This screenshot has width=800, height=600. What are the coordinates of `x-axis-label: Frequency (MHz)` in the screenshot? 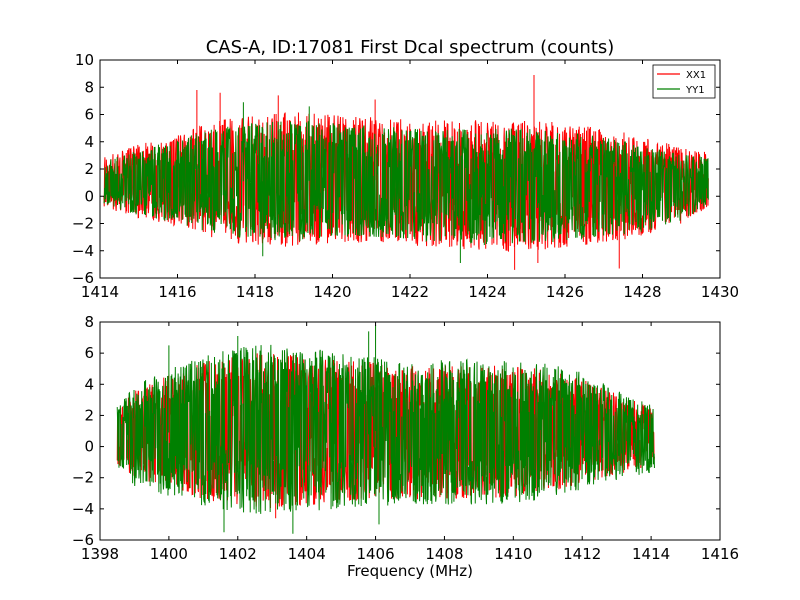 It's located at (410, 571).